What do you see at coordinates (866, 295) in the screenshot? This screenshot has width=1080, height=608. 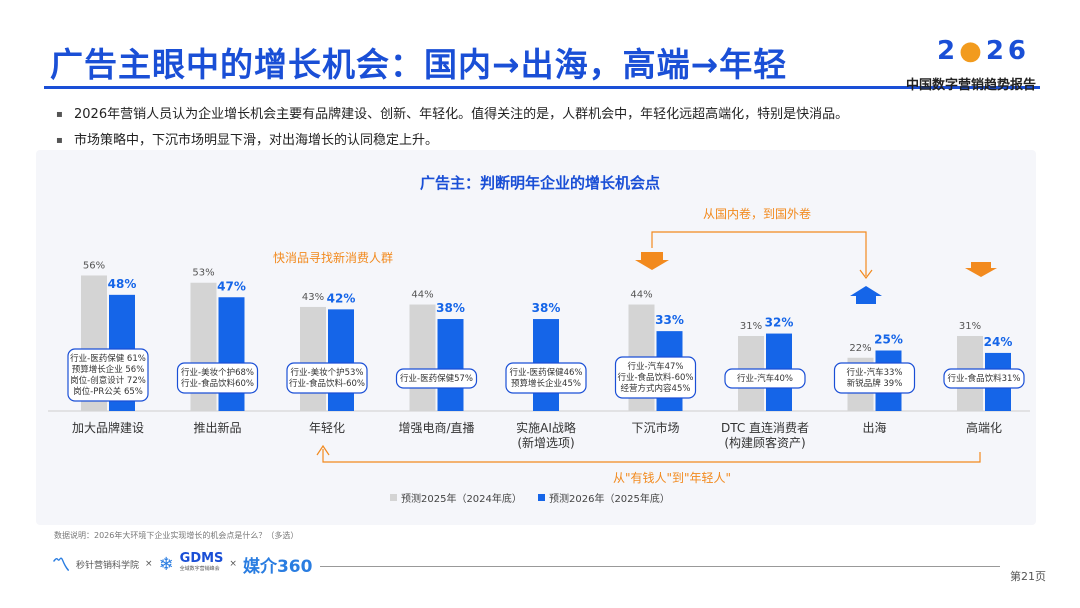 I see `up-arrow-icon` at bounding box center [866, 295].